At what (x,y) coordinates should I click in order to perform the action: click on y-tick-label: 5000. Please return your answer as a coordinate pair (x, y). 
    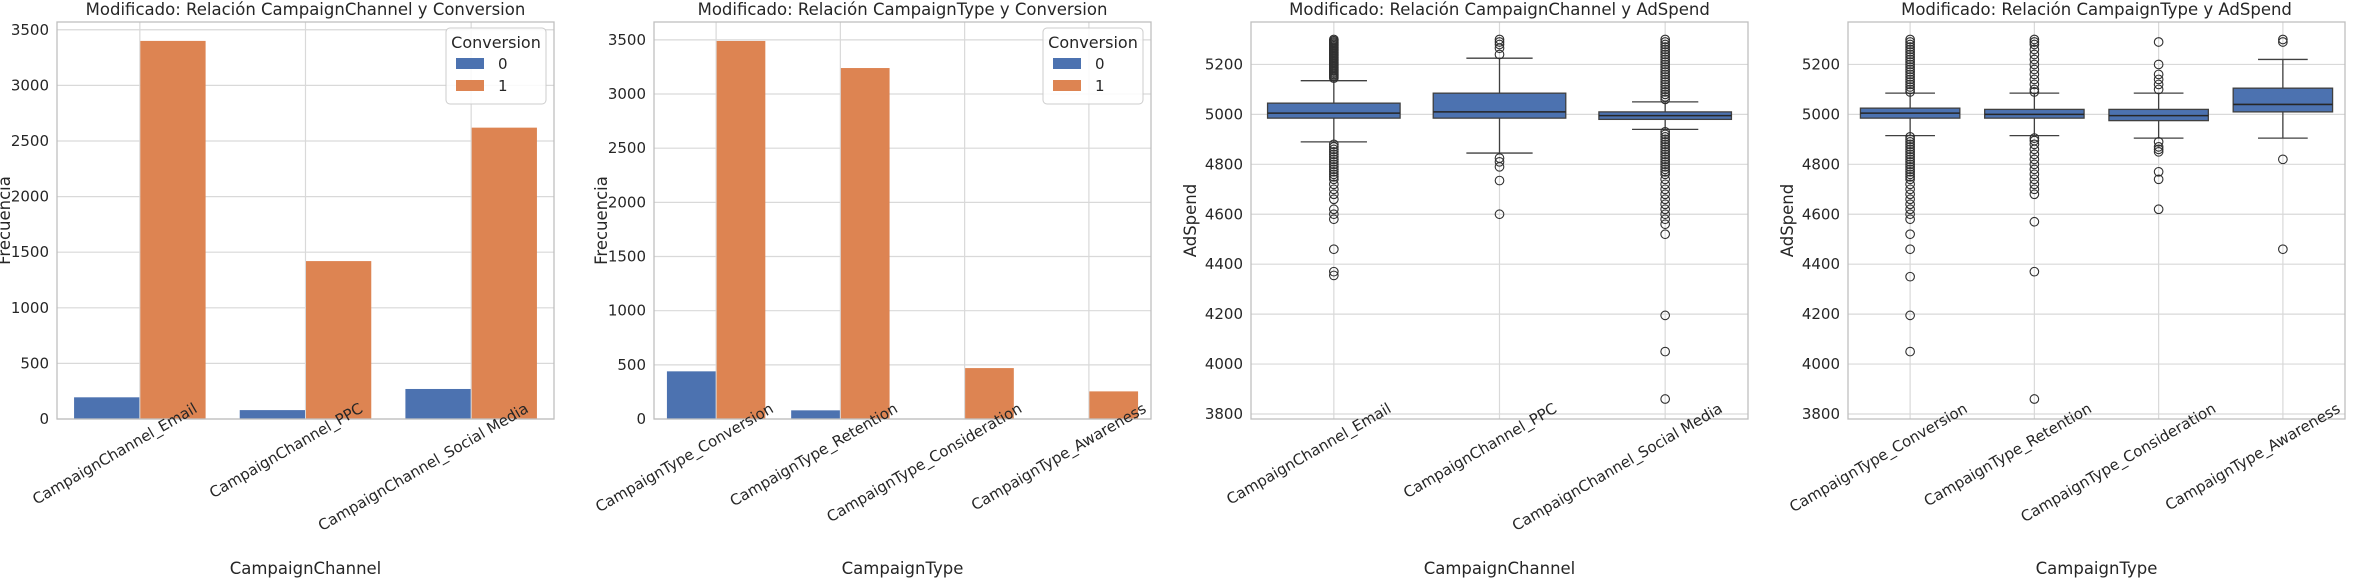
    Looking at the image, I should click on (1224, 114).